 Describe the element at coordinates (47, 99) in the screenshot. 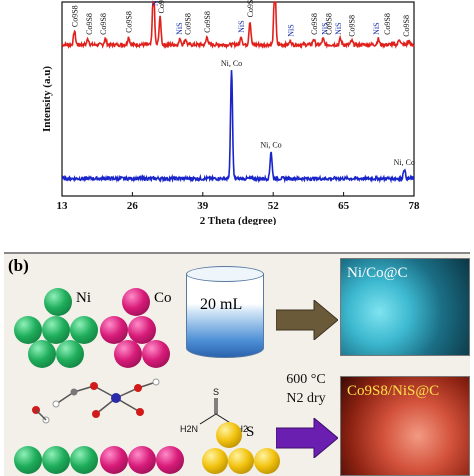

I see `y-axis-title: Intensity (a.u)` at that location.